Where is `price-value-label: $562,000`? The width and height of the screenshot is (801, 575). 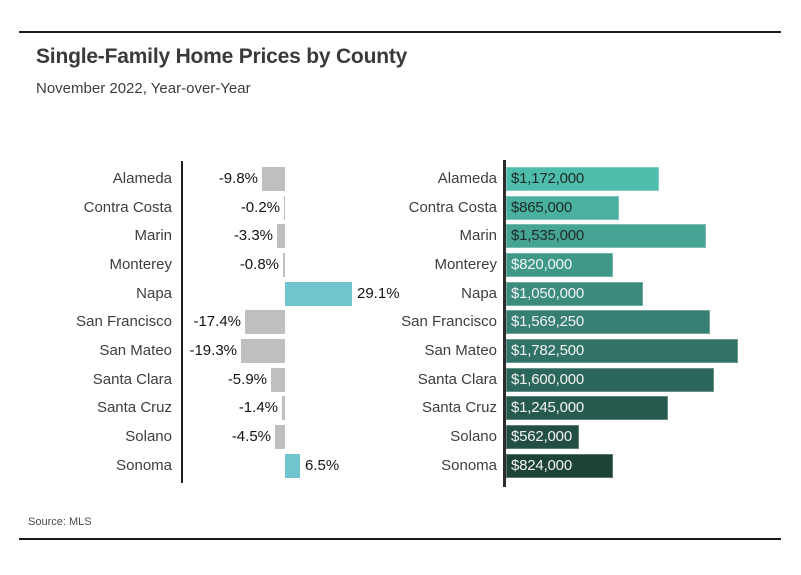 price-value-label: $562,000 is located at coordinates (541, 436).